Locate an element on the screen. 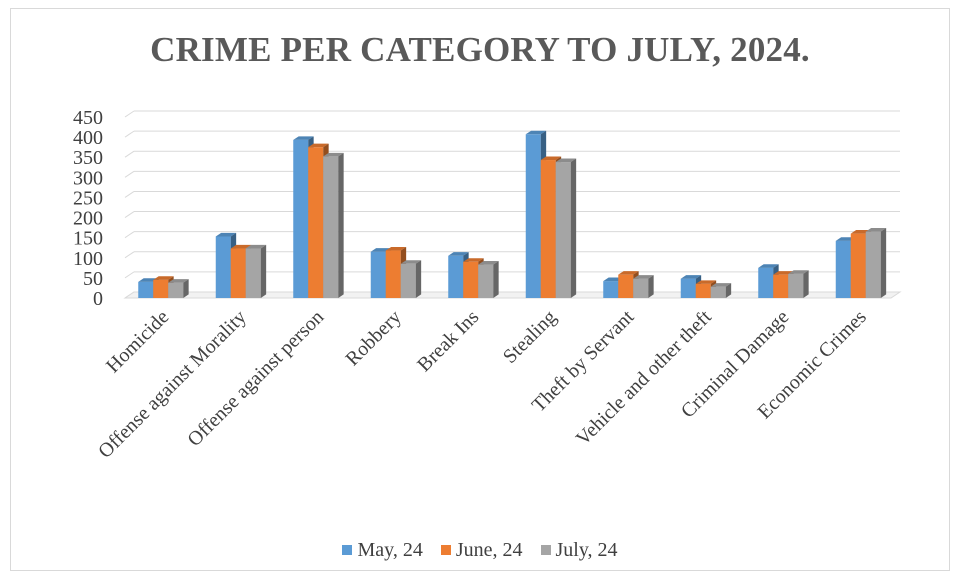  x-tick-label: Homicide is located at coordinates (137, 341).